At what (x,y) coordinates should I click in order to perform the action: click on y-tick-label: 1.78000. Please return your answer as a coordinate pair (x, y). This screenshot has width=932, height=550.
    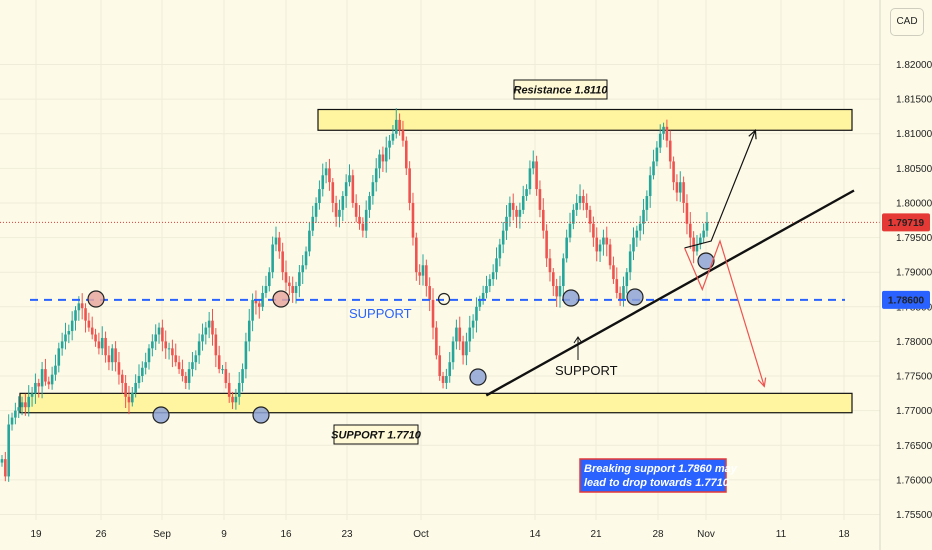
    Looking at the image, I should click on (914, 342).